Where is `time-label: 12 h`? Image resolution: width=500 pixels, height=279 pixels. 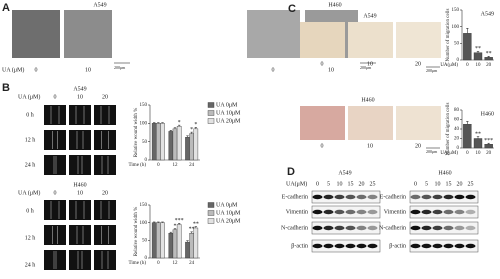
time-label: 12 h is located at coordinates (30, 140).